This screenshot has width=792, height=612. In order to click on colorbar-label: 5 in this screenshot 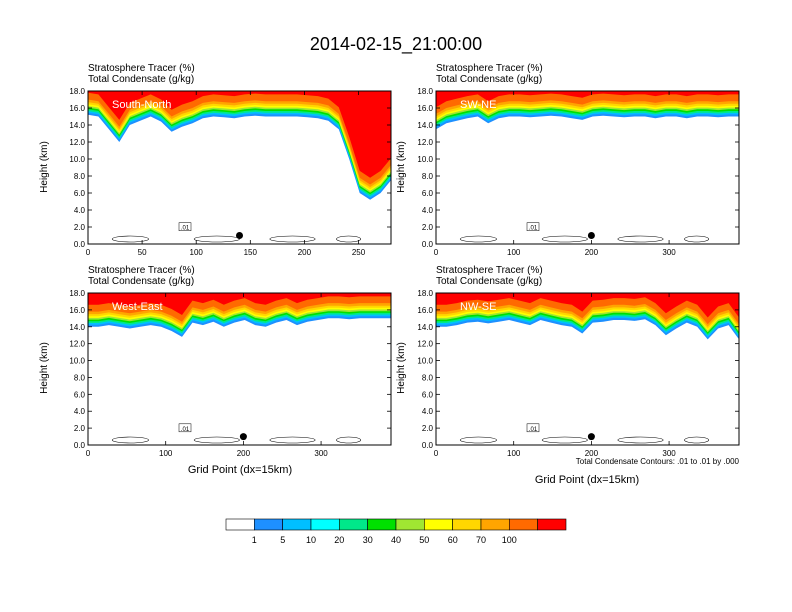, I will do `click(282, 540)`.